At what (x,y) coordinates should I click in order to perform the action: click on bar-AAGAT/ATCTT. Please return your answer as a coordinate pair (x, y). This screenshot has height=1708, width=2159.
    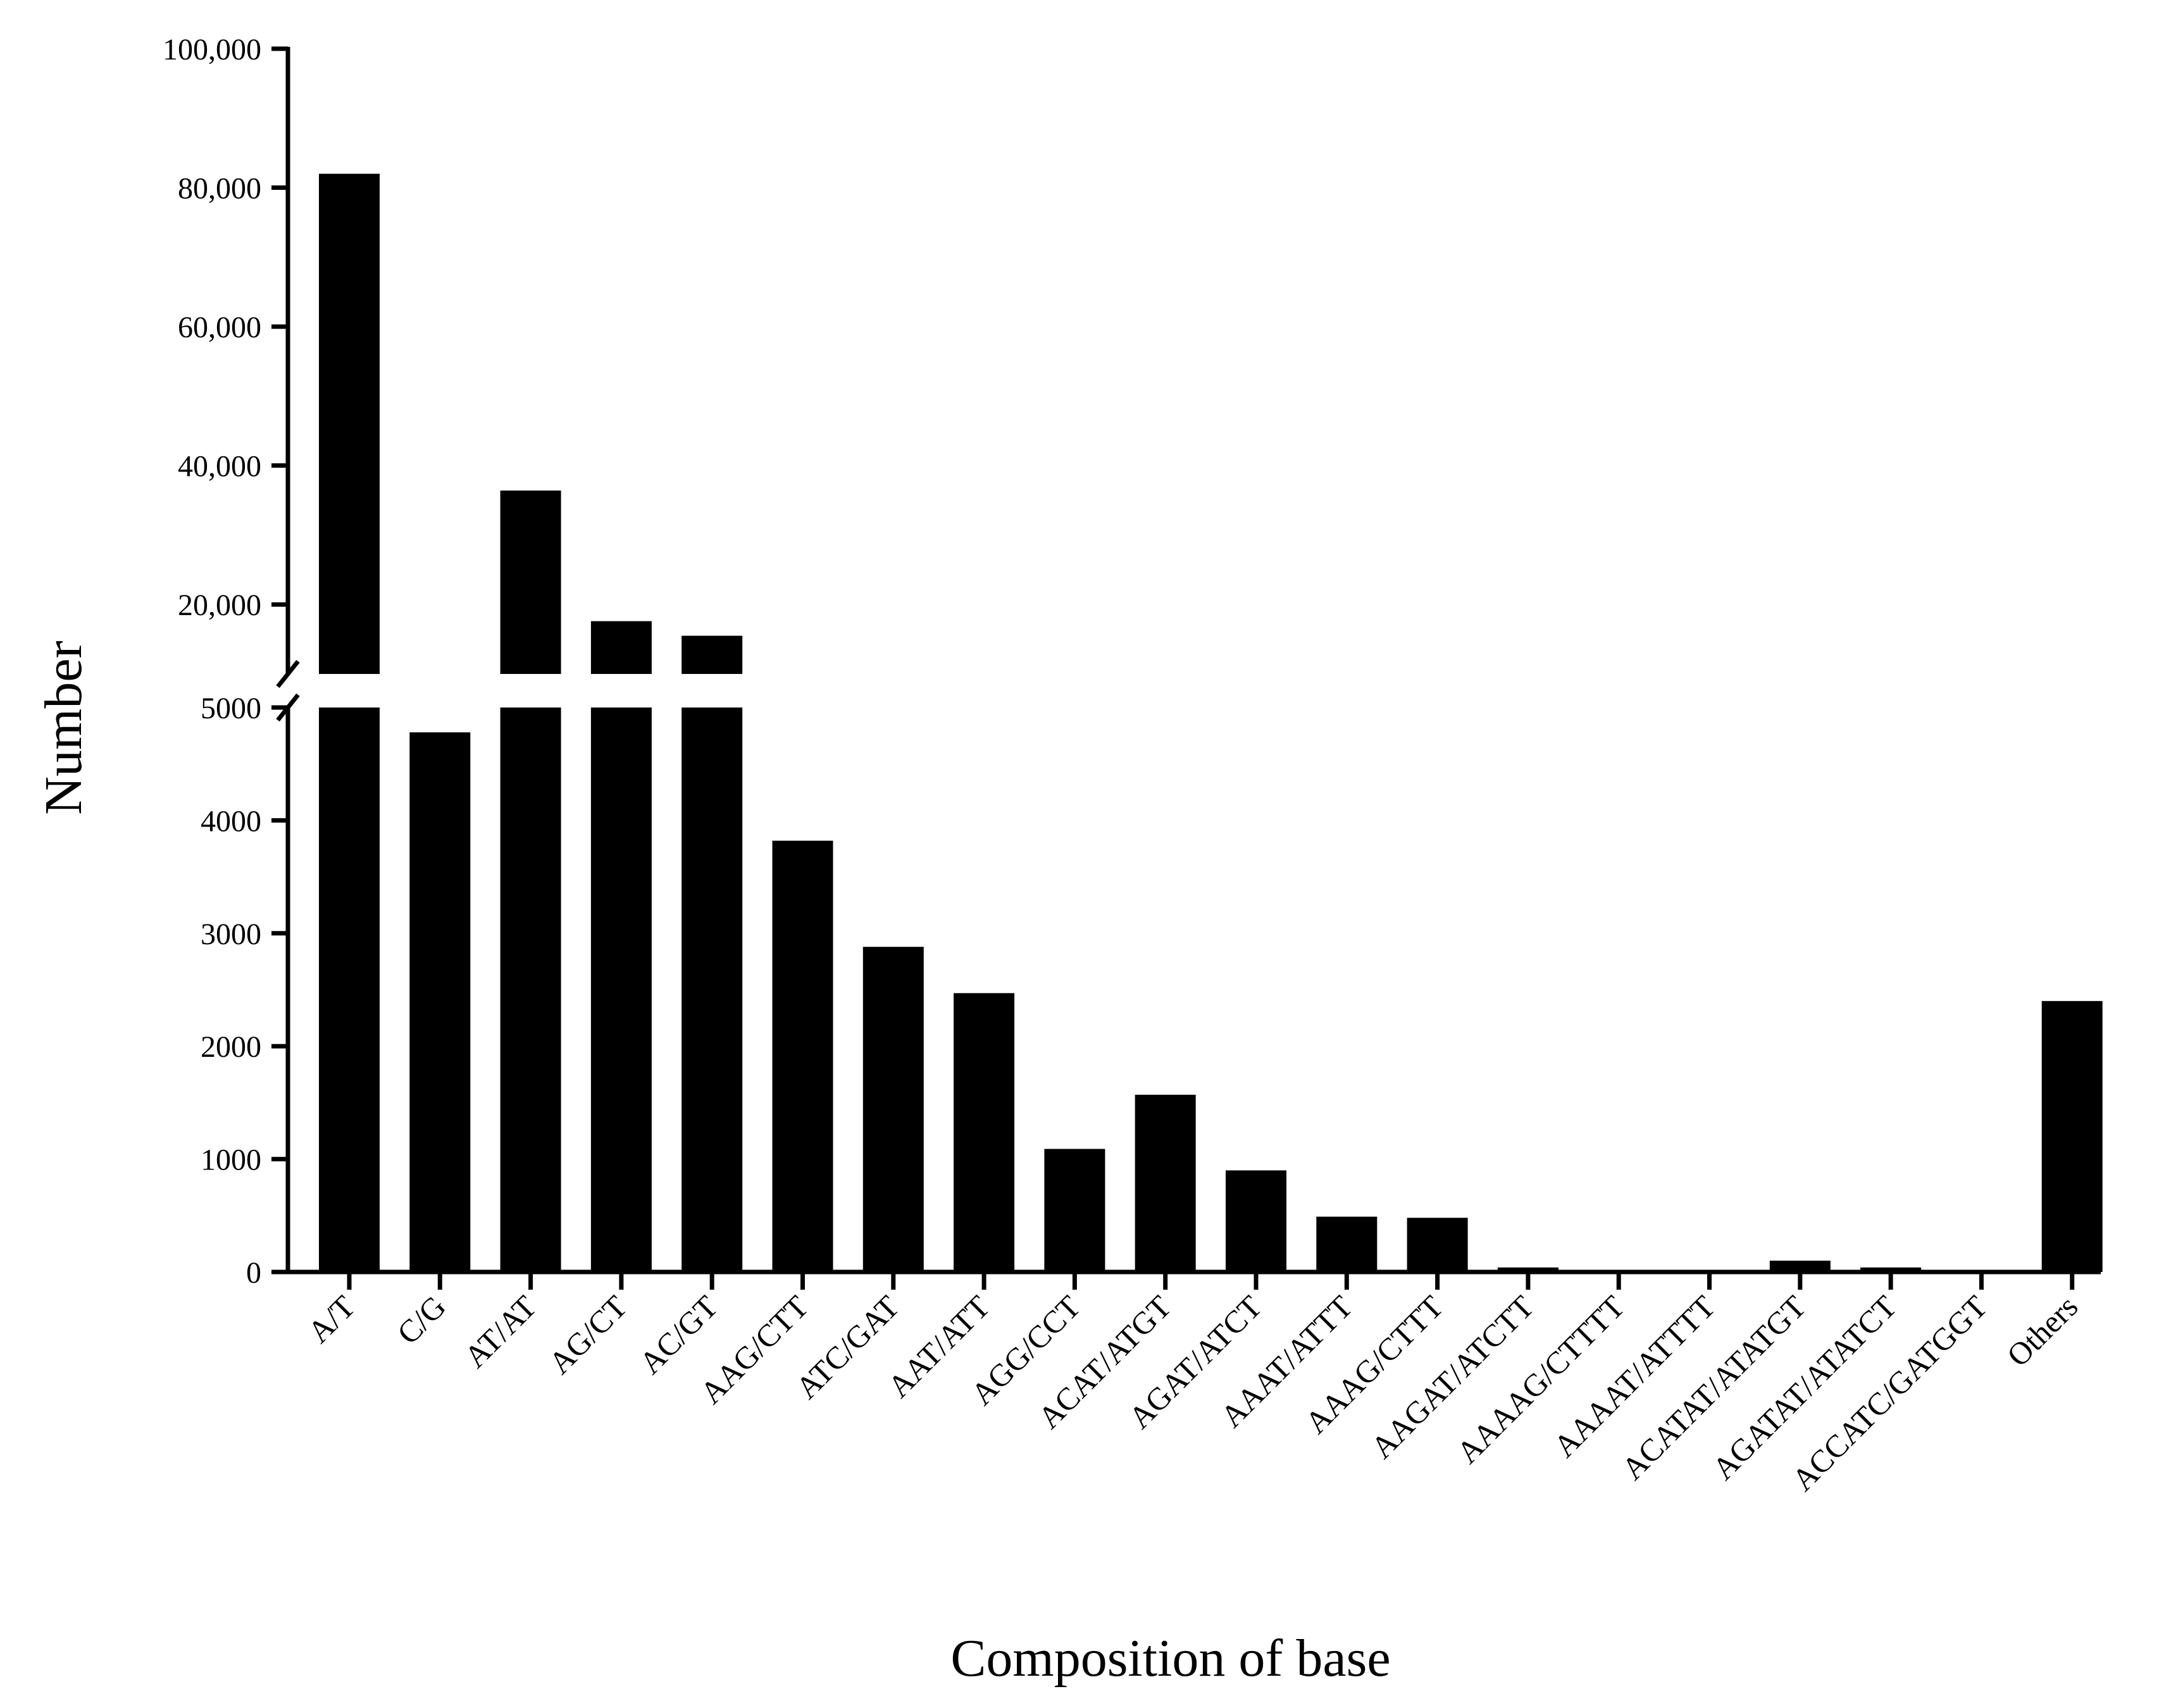
    Looking at the image, I should click on (1528, 1269).